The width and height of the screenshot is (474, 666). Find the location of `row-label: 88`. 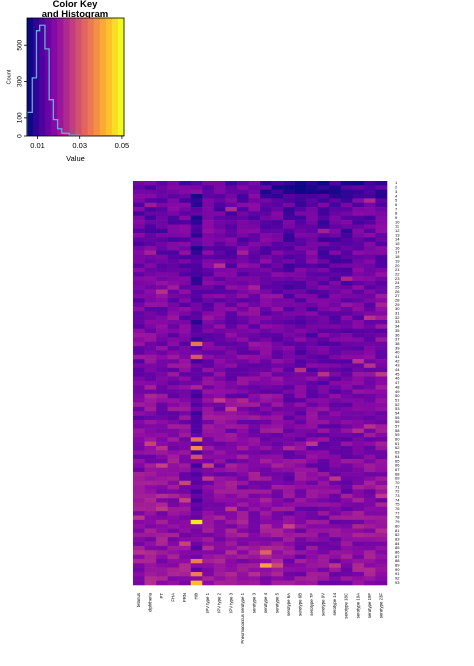

row-label: 88 is located at coordinates (397, 560).